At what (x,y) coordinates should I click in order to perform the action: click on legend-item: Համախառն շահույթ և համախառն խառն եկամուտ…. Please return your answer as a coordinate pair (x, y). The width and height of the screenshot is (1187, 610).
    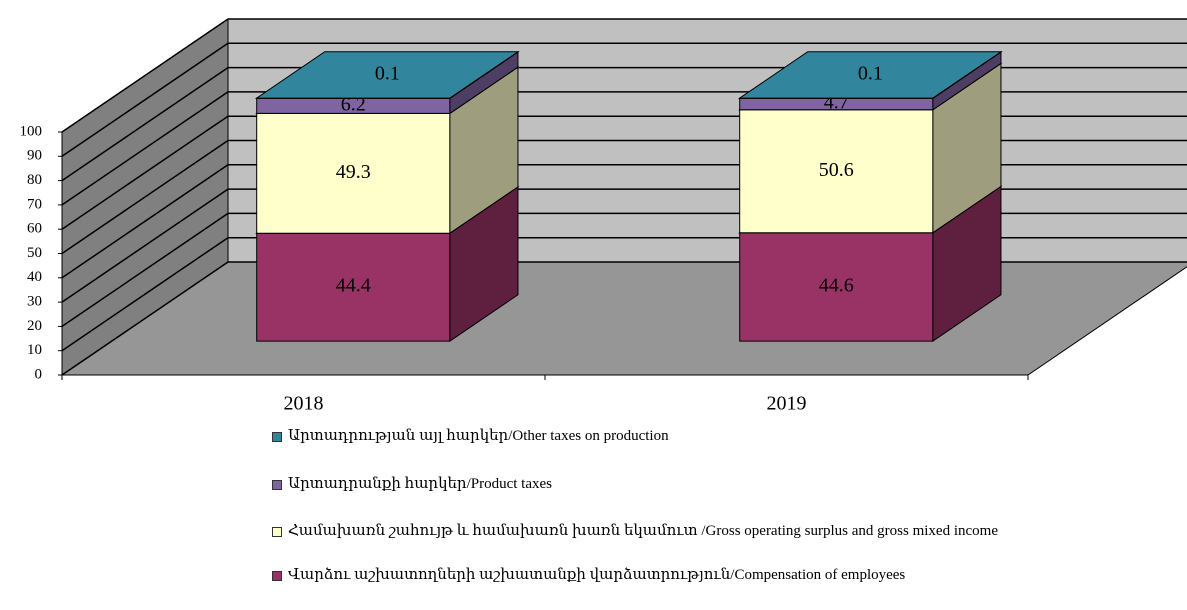
    Looking at the image, I should click on (672, 531).